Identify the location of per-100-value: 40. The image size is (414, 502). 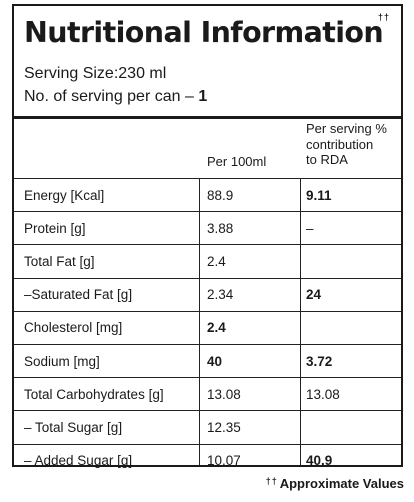
(215, 361).